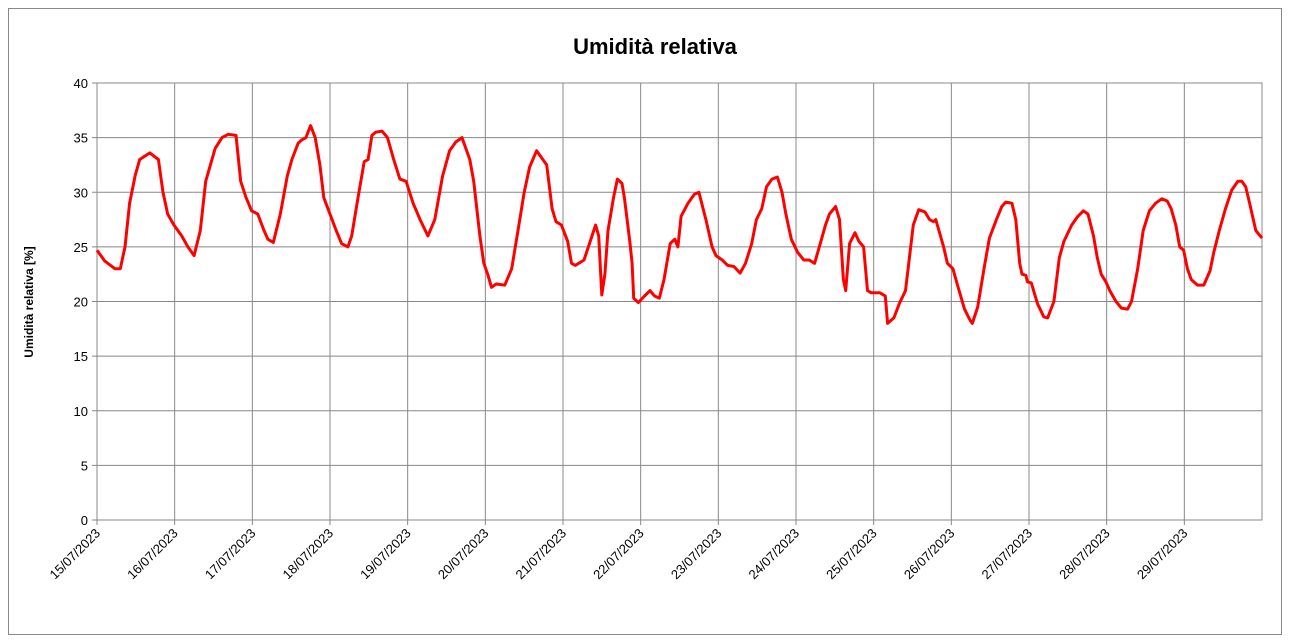 The image size is (1290, 641). Describe the element at coordinates (655, 46) in the screenshot. I see `chart-title: Umidità relativa` at that location.